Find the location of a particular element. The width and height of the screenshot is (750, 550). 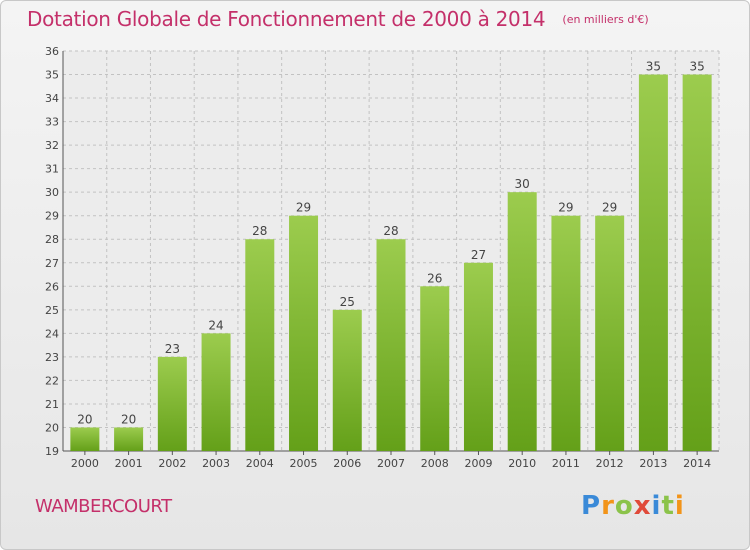

x-tick-label: 2003 is located at coordinates (216, 463).